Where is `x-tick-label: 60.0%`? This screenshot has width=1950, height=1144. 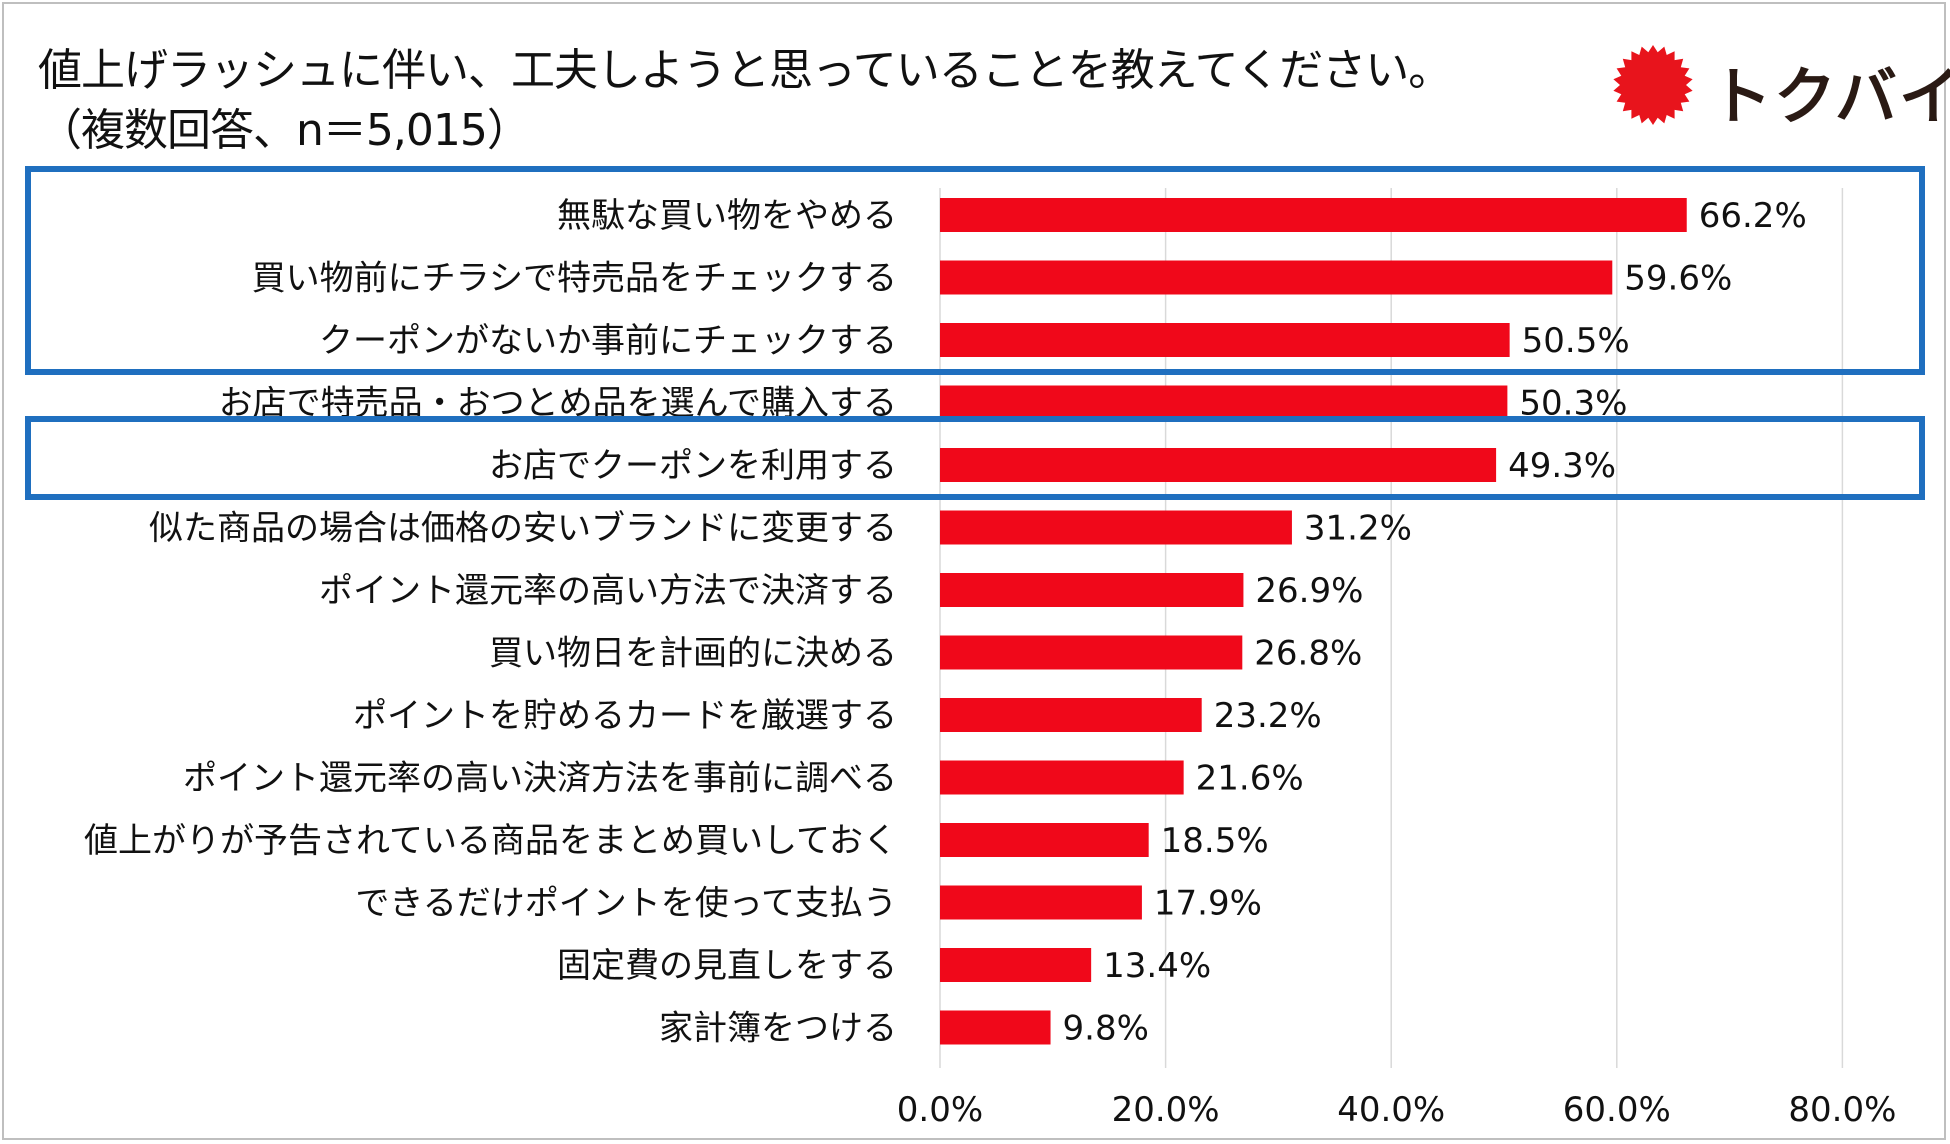
x-tick-label: 60.0% is located at coordinates (1617, 1110).